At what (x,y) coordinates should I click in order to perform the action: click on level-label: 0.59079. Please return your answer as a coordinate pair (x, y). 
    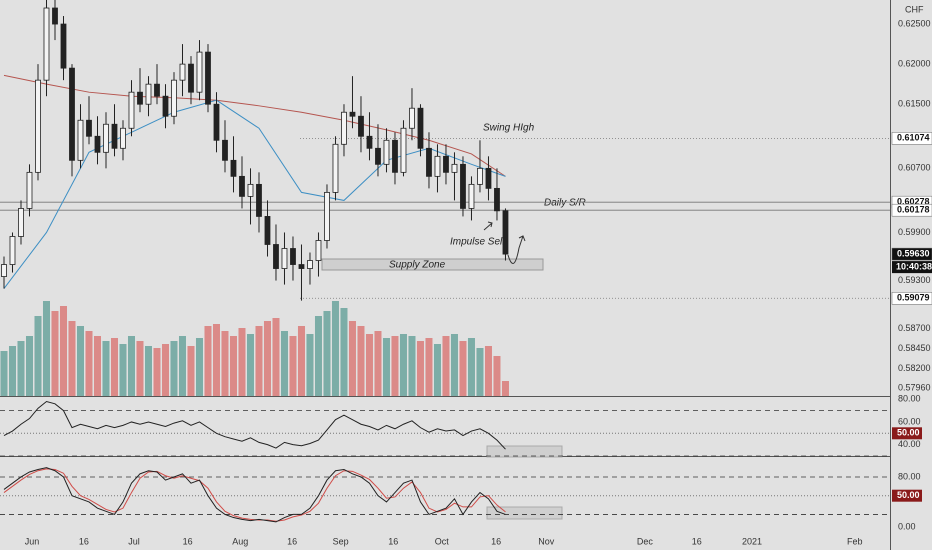
    Looking at the image, I should click on (913, 298).